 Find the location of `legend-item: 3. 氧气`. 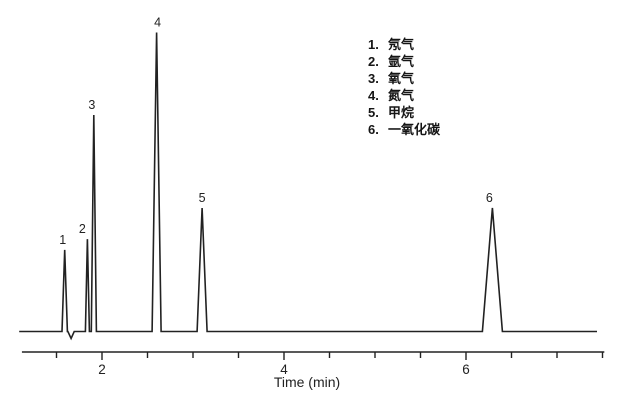

legend-item: 3. 氧气 is located at coordinates (404, 78).